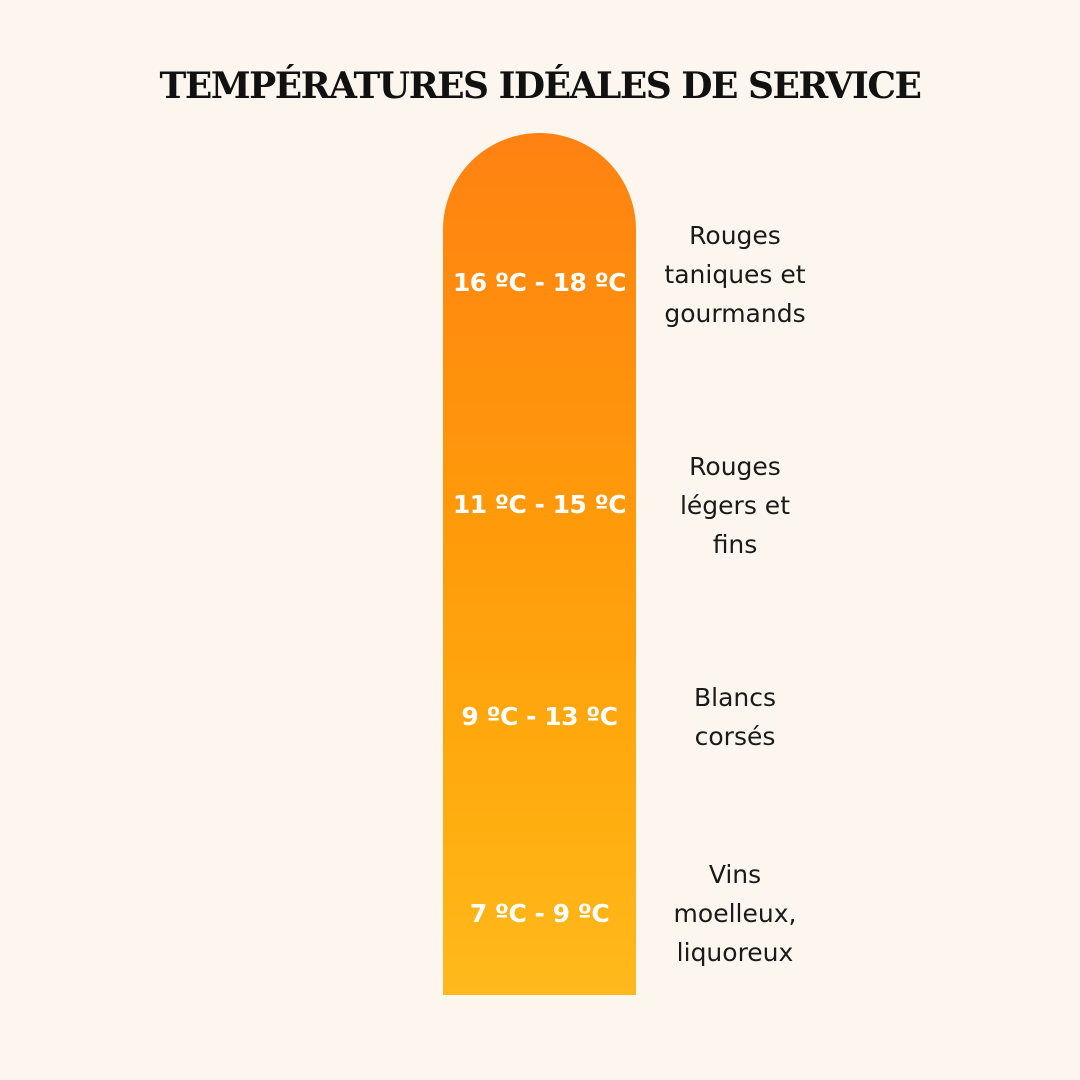 Image resolution: width=1080 pixels, height=1080 pixels. I want to click on wine-type-1-line-1: Rouges, so click(735, 235).